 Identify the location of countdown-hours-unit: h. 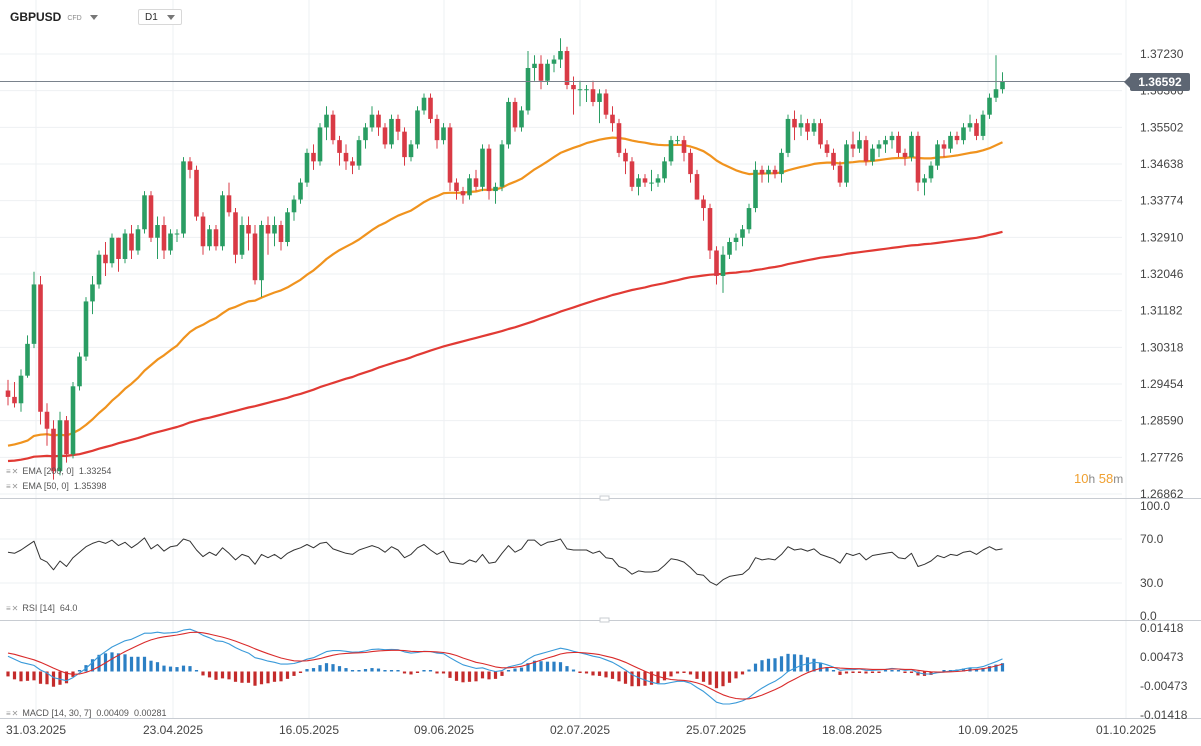
(1092, 479).